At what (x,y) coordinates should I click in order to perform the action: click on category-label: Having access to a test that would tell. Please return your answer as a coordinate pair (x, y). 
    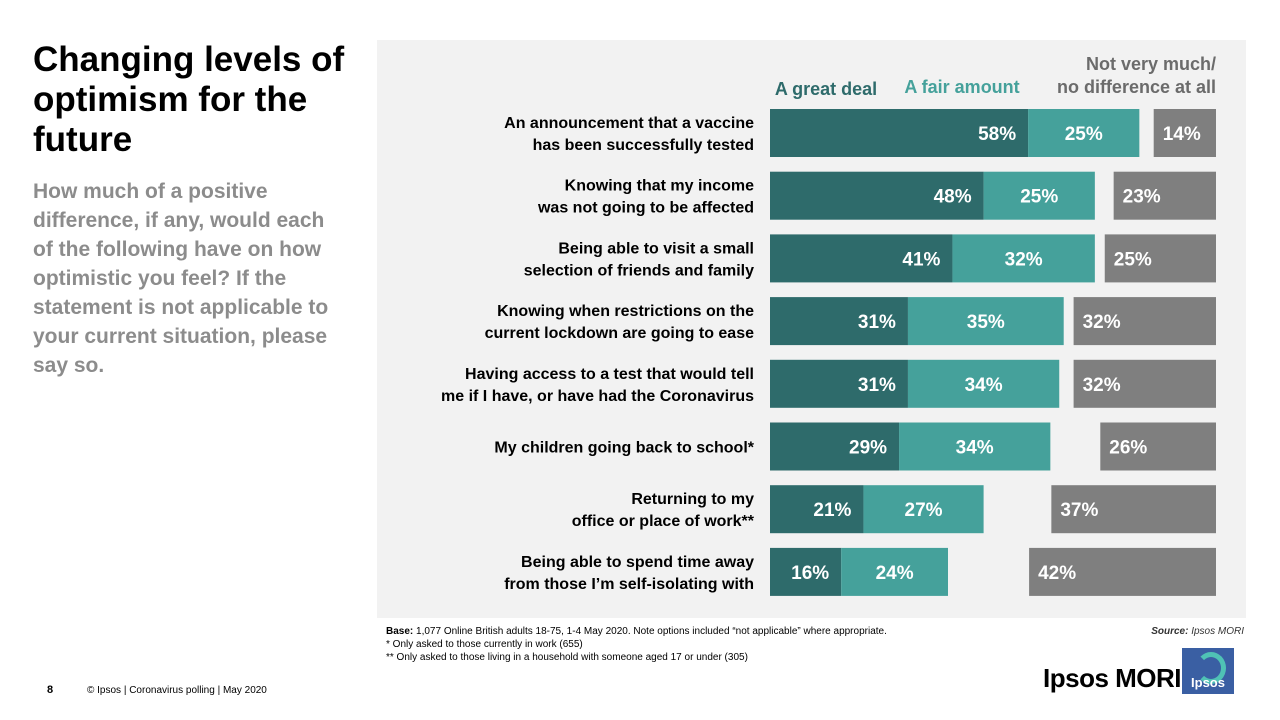
    Looking at the image, I should click on (609, 374).